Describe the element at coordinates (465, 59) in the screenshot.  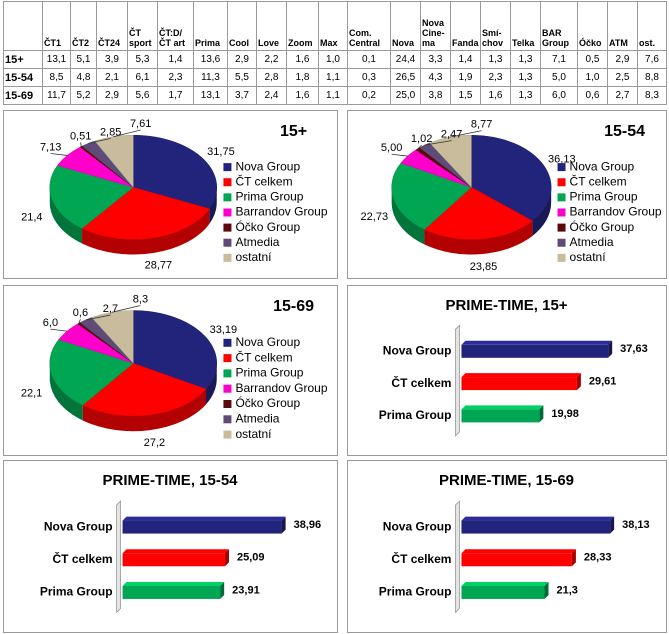
I see `cell: 1,4` at that location.